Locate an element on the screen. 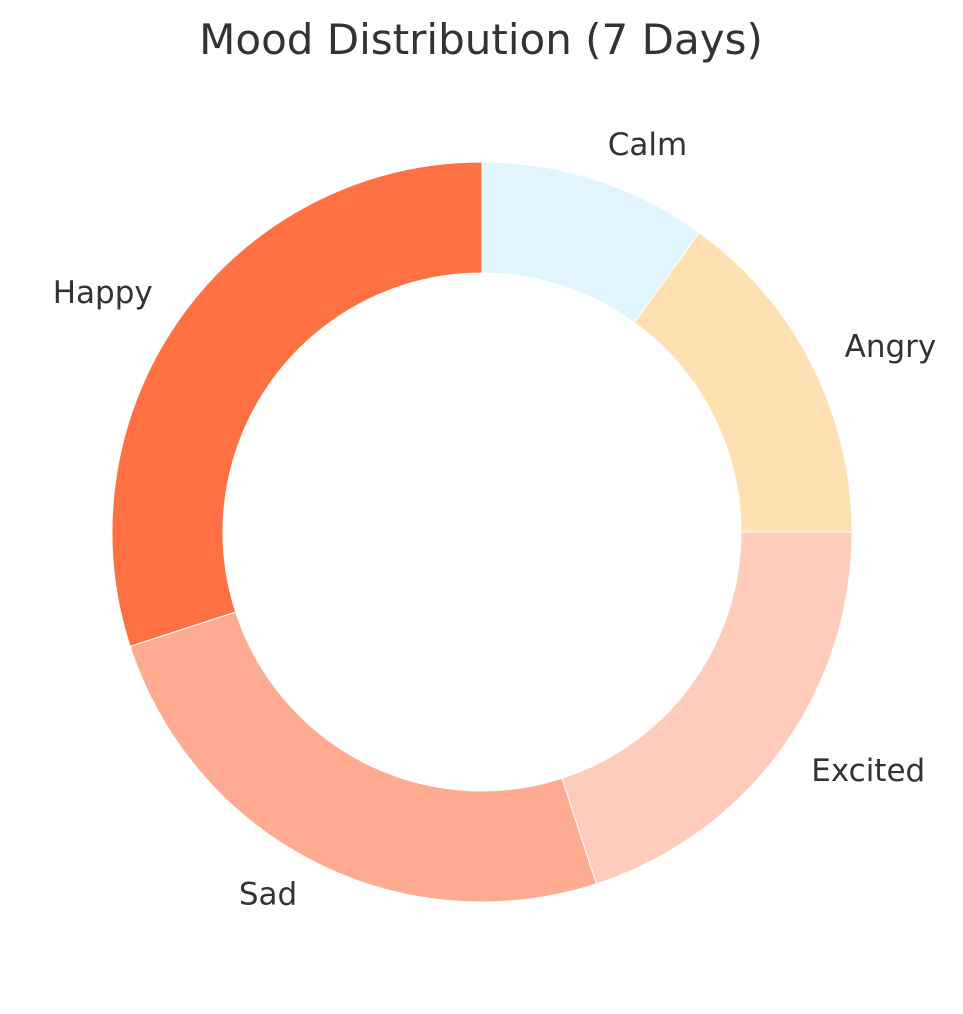  slice-label-angry: Angry is located at coordinates (891, 347).